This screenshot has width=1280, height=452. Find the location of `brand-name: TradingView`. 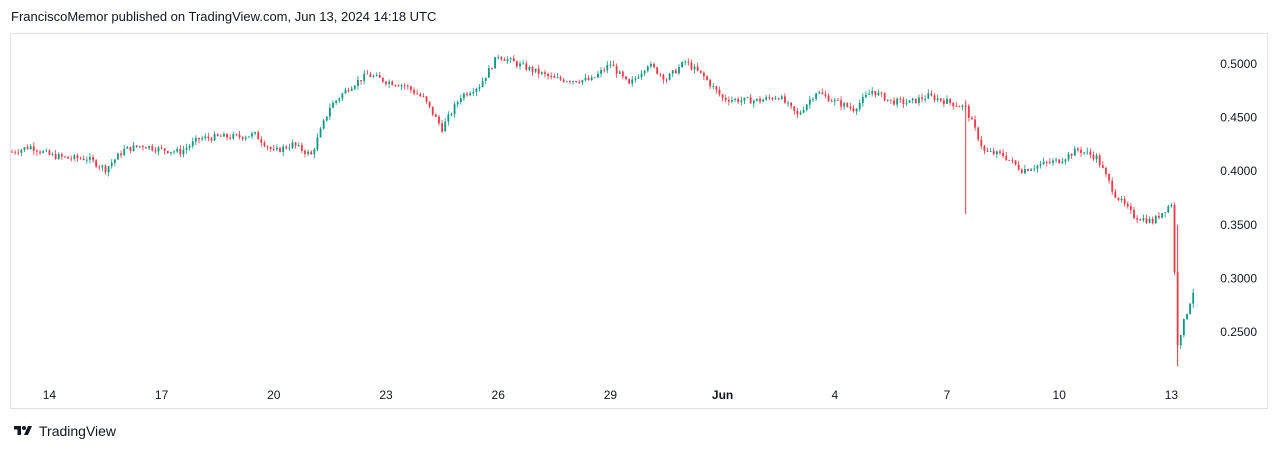

brand-name: TradingView is located at coordinates (78, 431).